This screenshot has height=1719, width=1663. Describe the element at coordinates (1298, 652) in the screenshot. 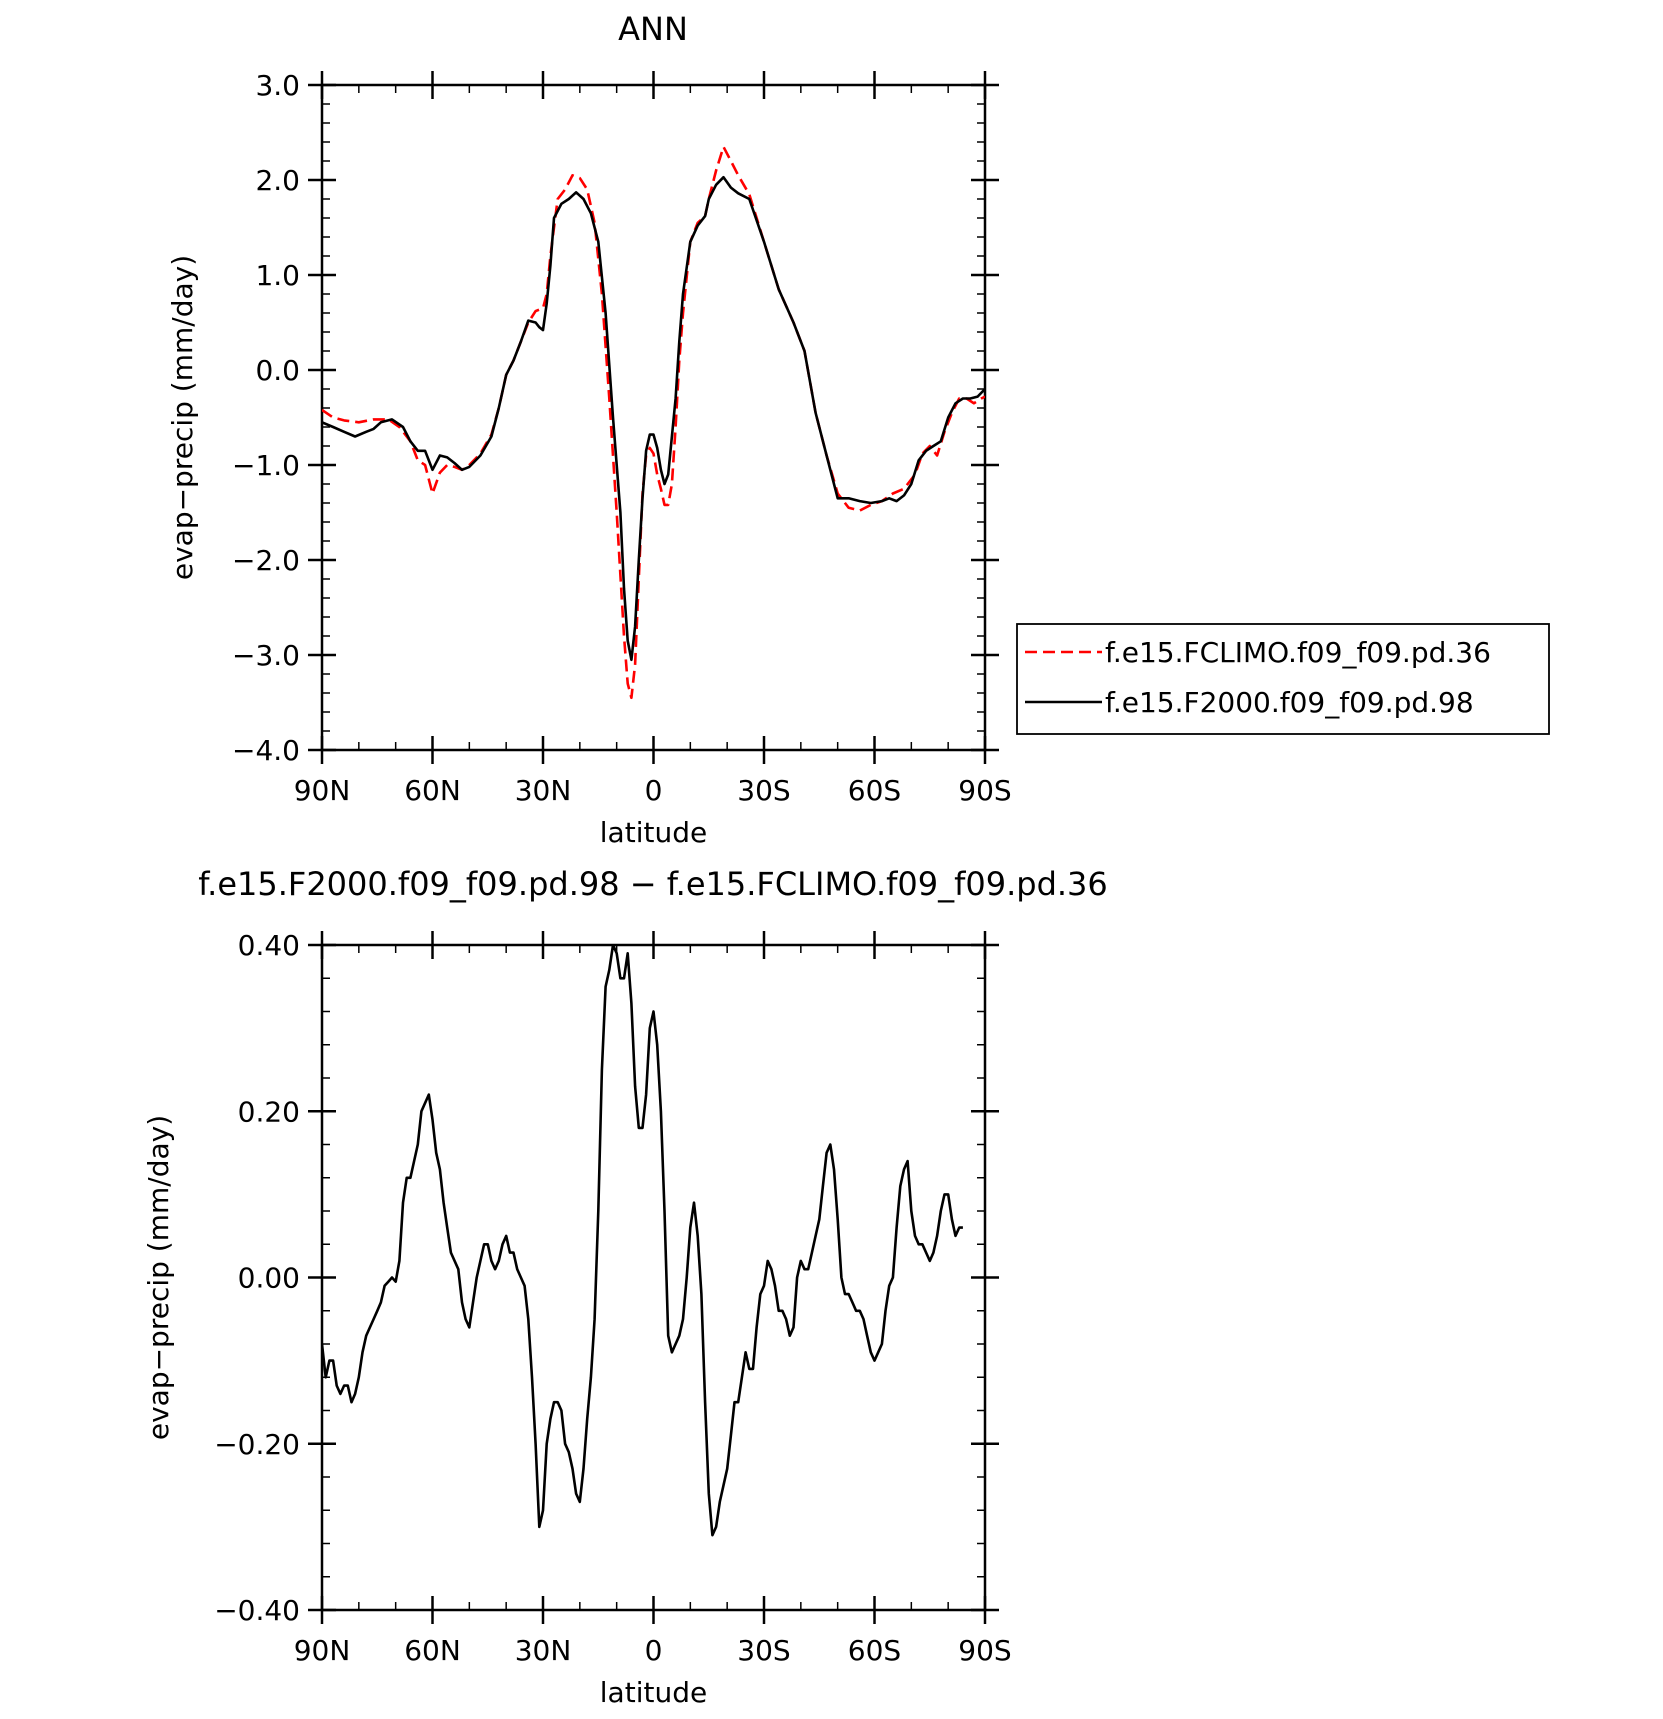

I see `legend-label: f.e15.FCLIMO.f09_f09.pd.36` at that location.